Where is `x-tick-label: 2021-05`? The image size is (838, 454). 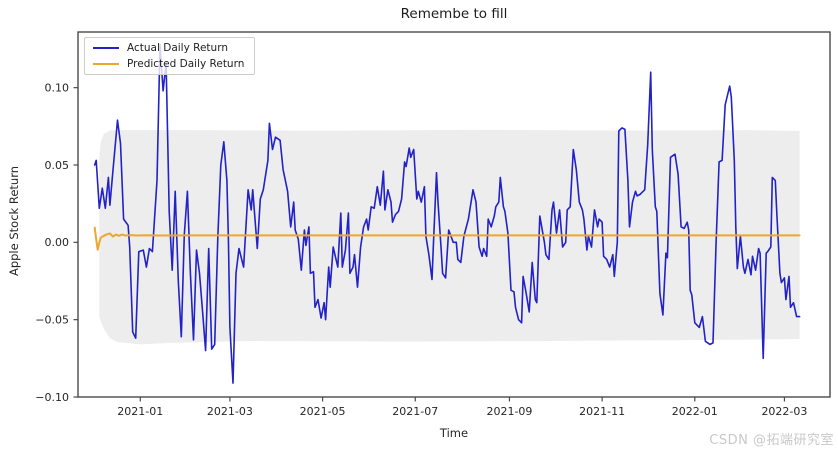
x-tick-label: 2021-05 is located at coordinates (323, 411).